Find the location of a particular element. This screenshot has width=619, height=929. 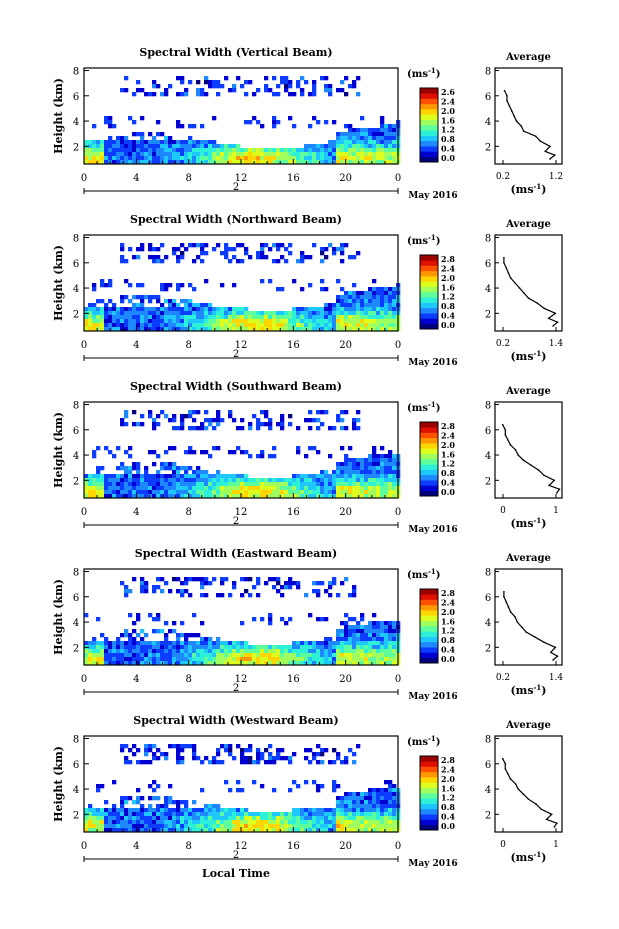

average-title: Average is located at coordinates (528, 57).